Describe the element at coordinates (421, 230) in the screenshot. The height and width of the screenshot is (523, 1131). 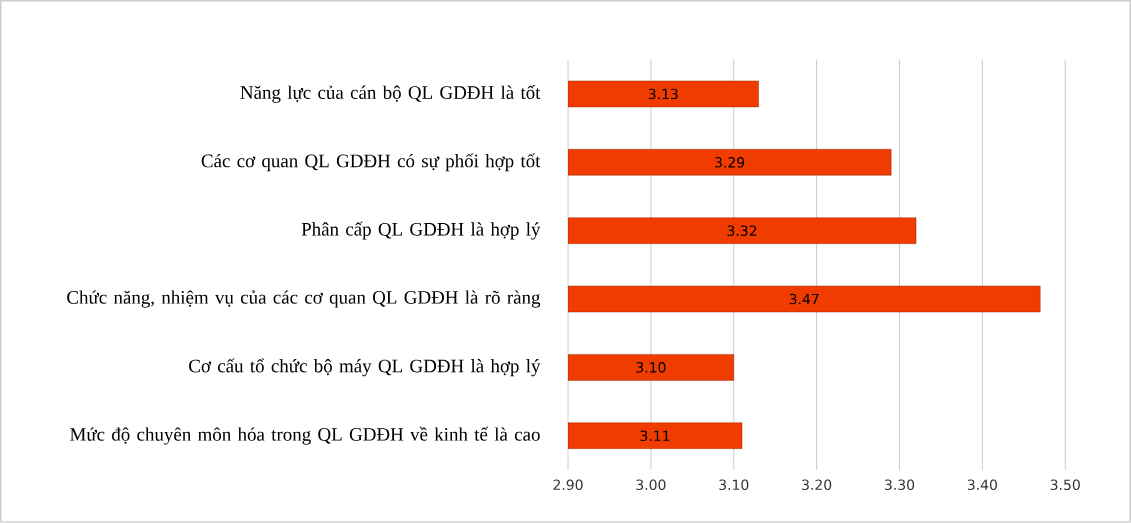
I see `y-tick-label: Phân cấp QL GDĐH là hợp lý` at that location.